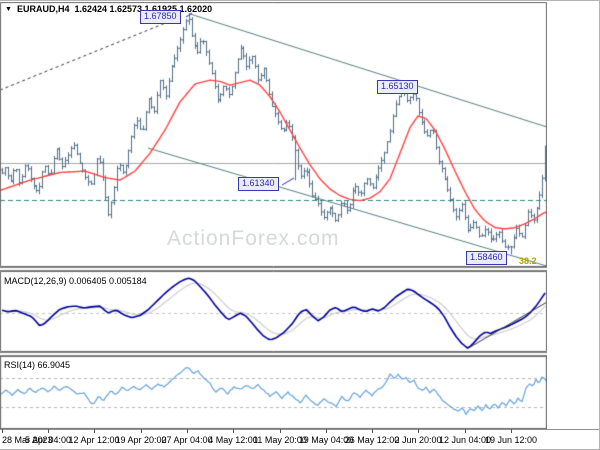 The height and width of the screenshot is (450, 600). I want to click on rsi-chart-canvas, so click(273, 392).